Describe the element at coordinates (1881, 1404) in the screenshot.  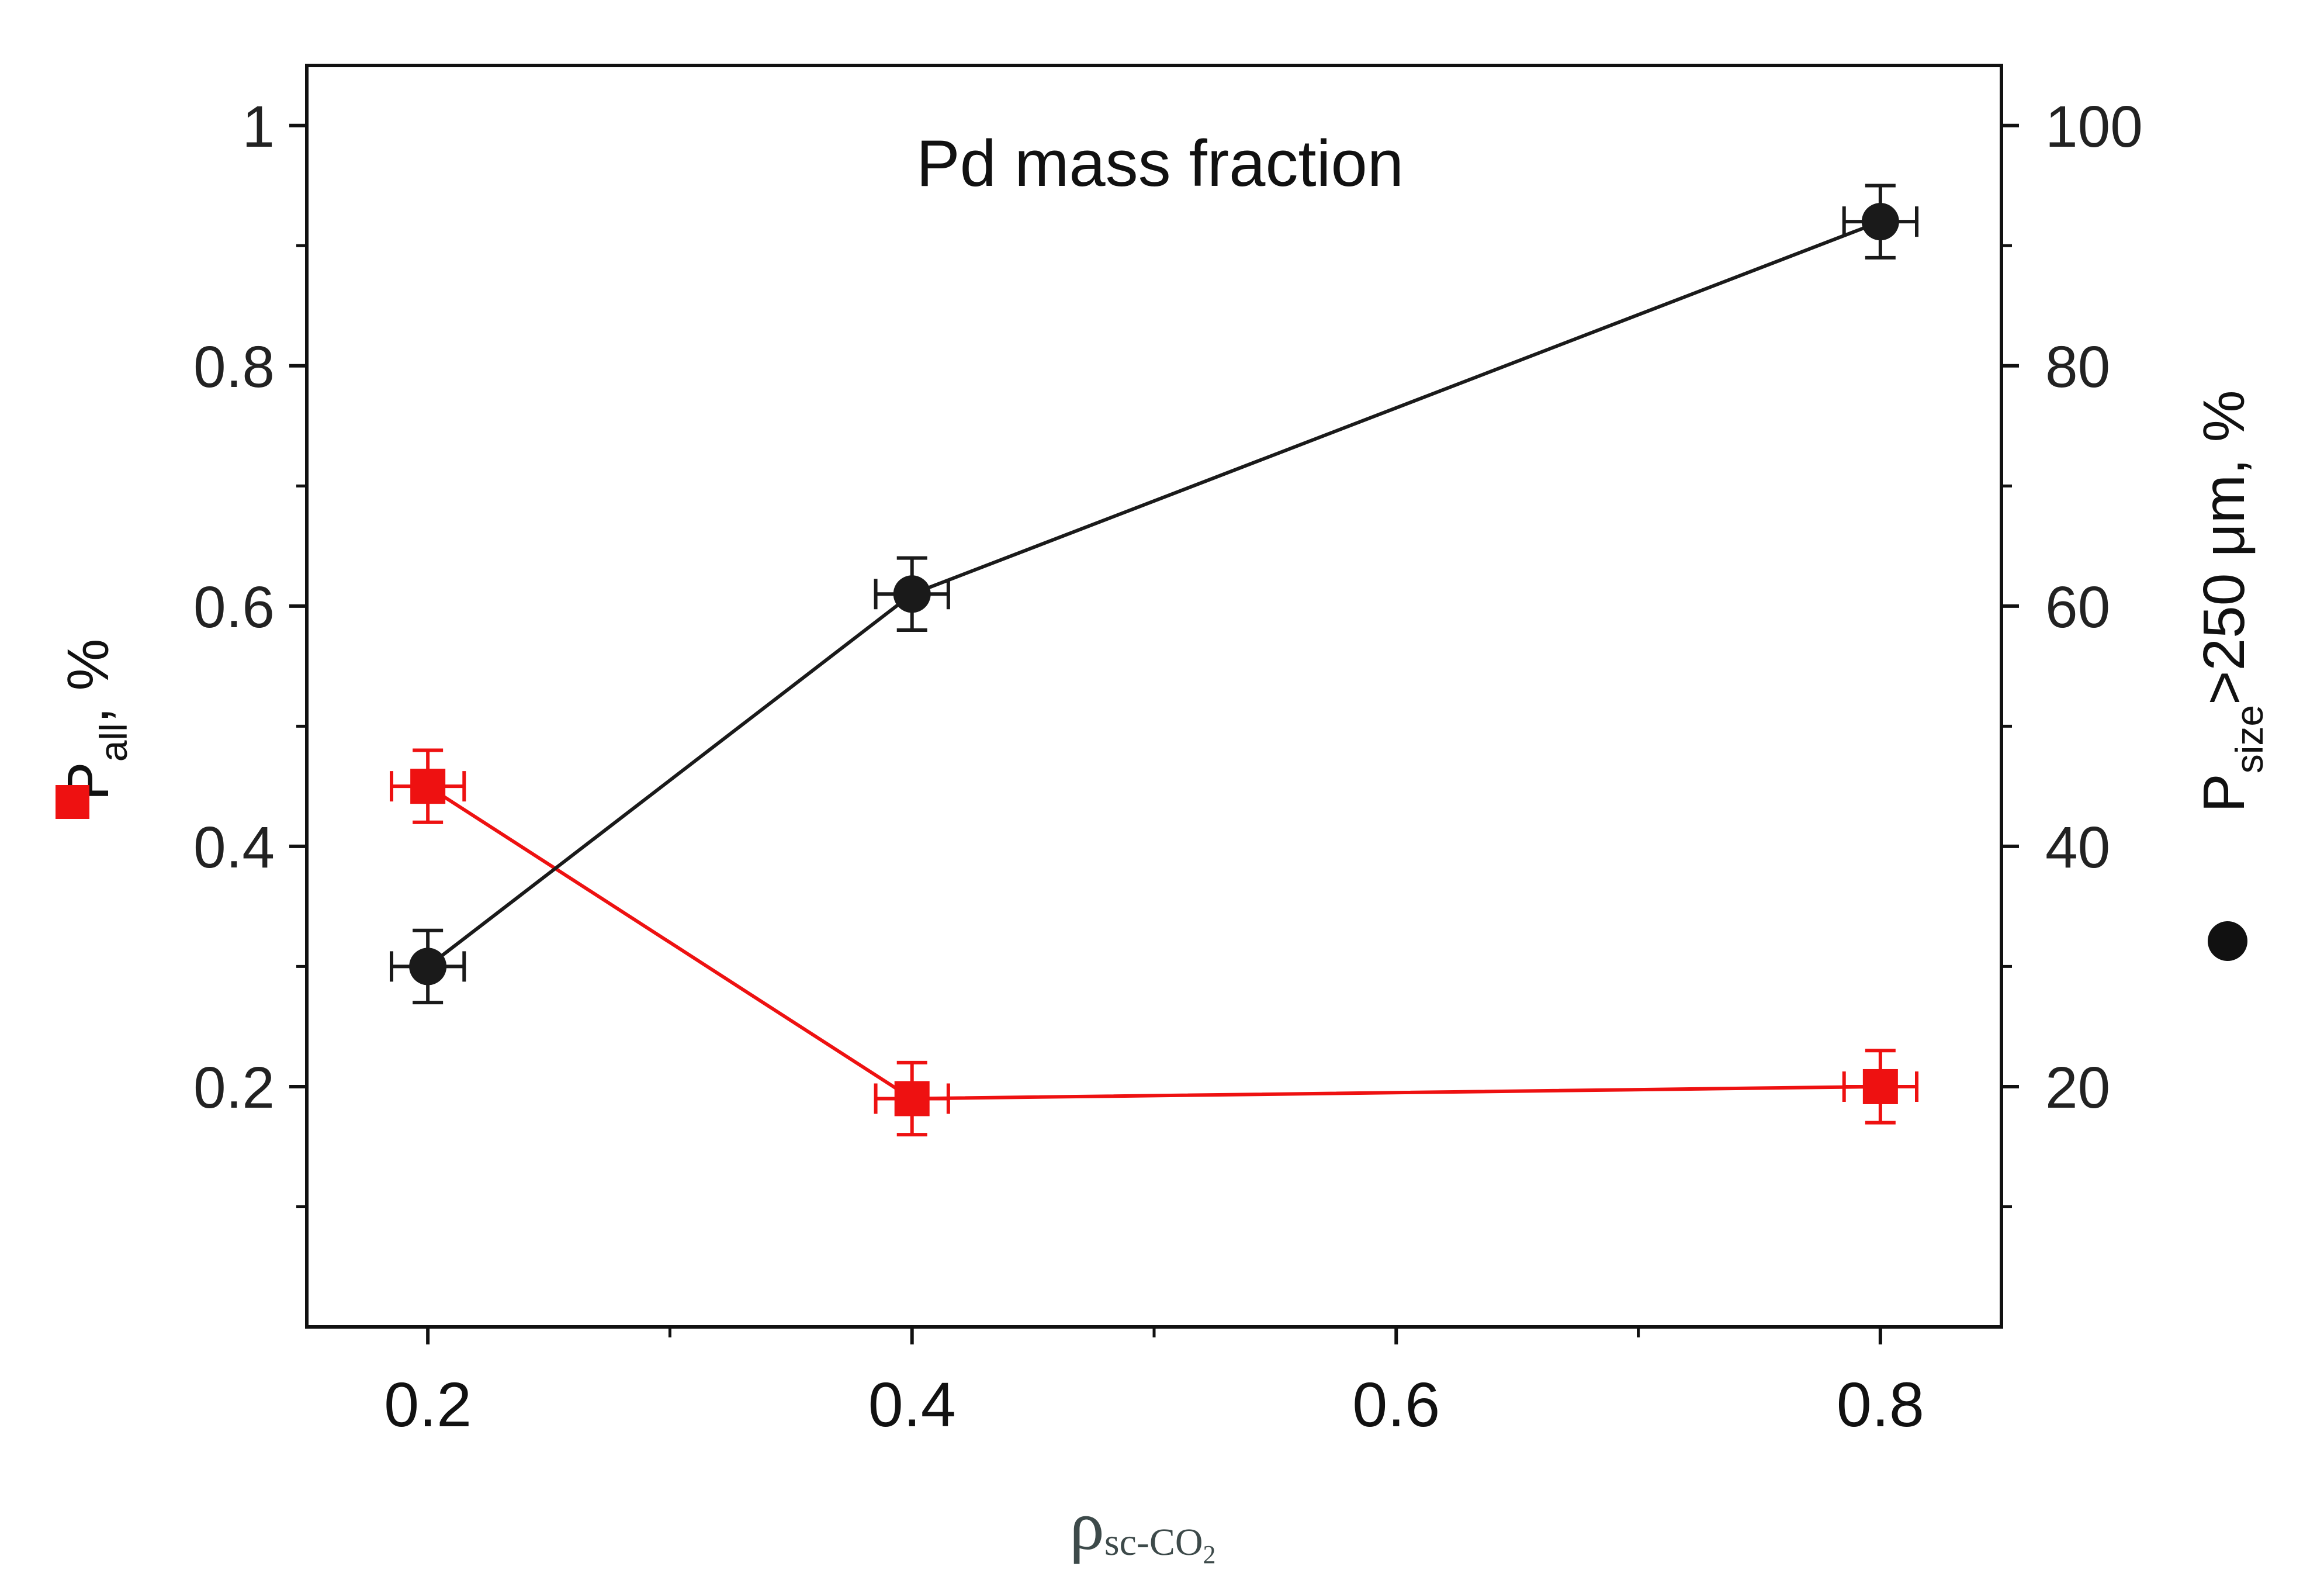
I see `x-tick-label-3: 0.8` at that location.